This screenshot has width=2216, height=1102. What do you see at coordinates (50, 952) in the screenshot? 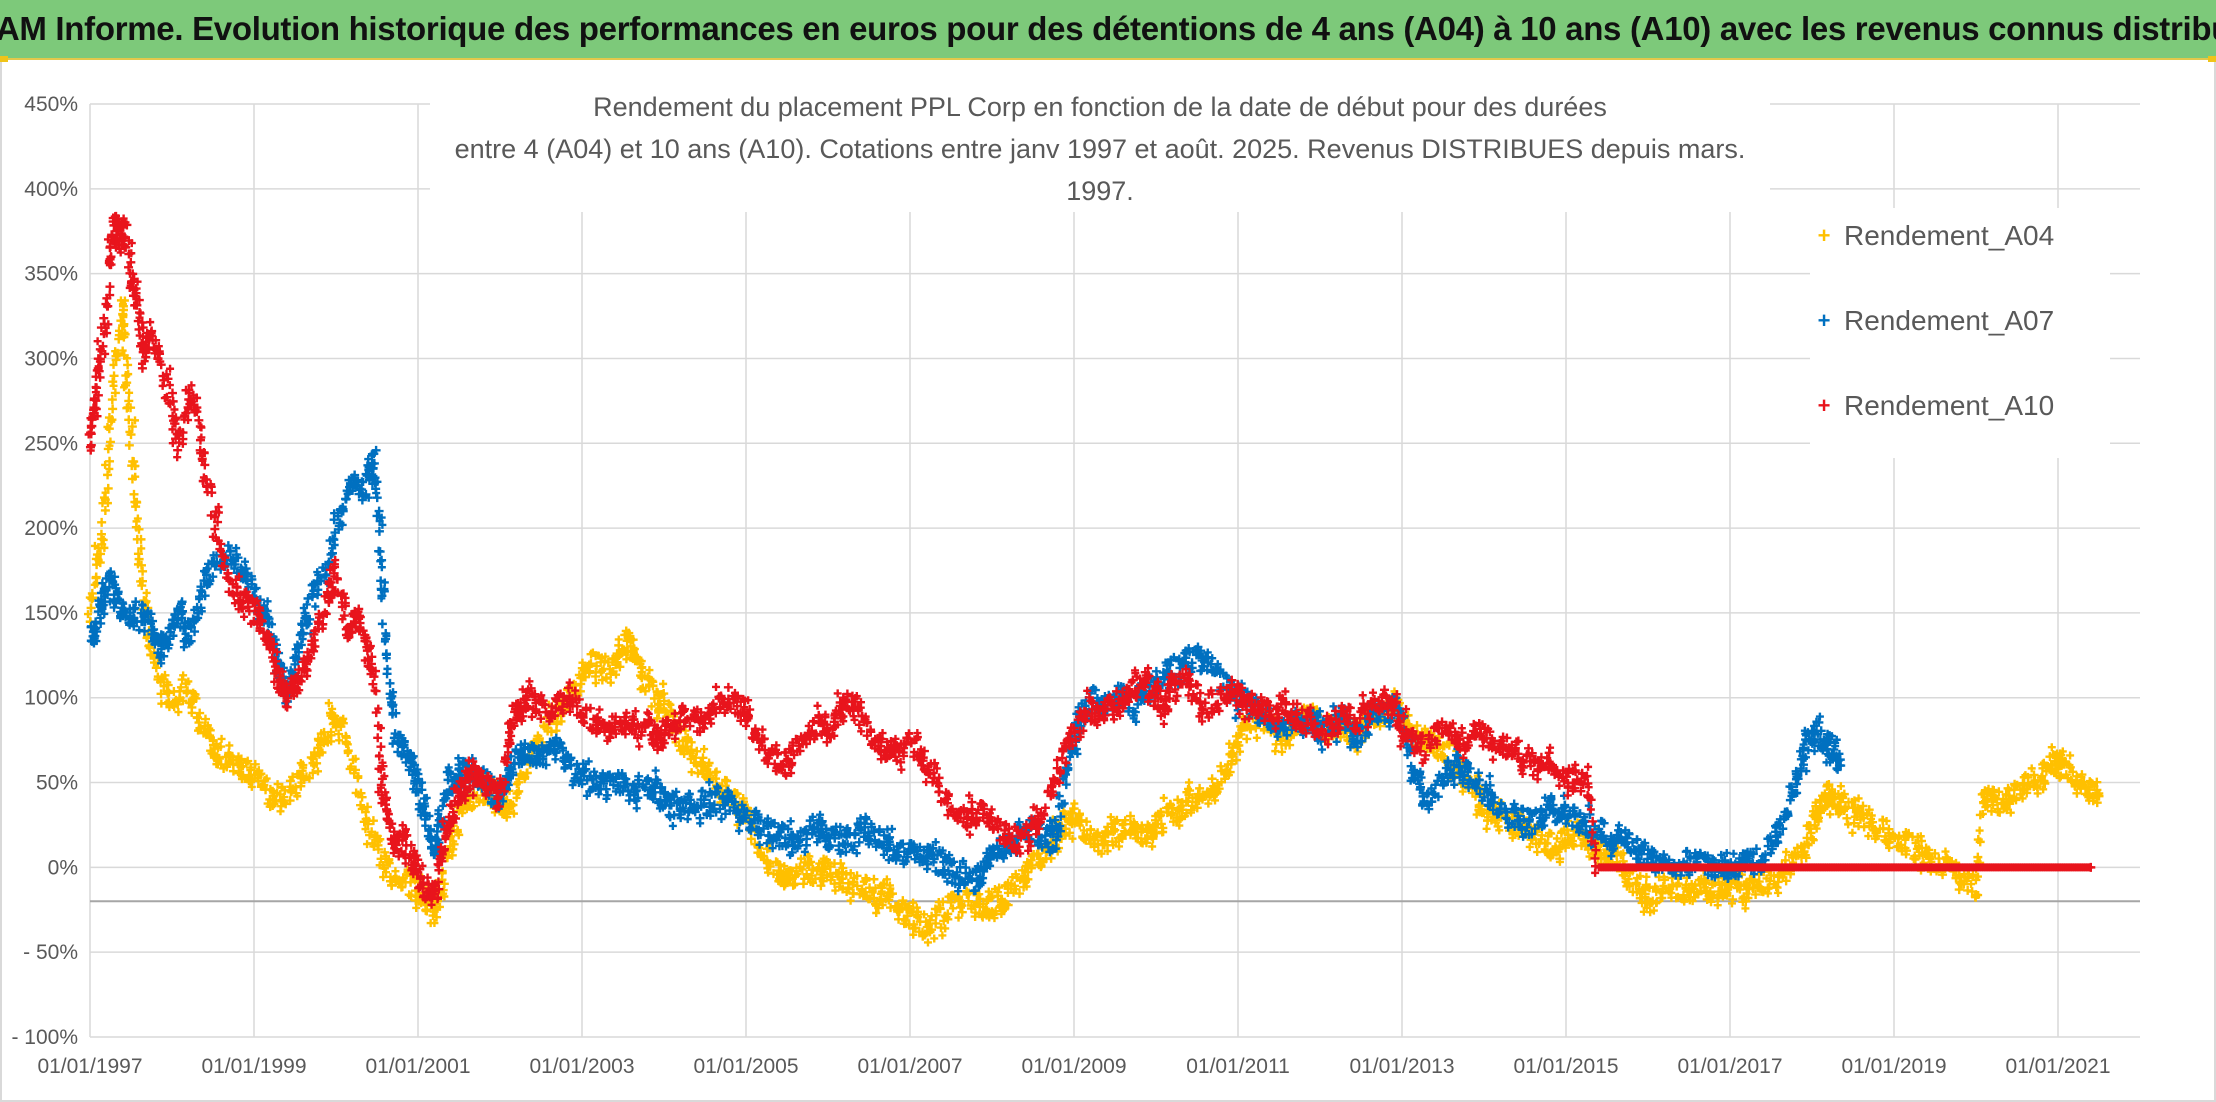
I see `y-tick-label: - 50%` at bounding box center [50, 952].